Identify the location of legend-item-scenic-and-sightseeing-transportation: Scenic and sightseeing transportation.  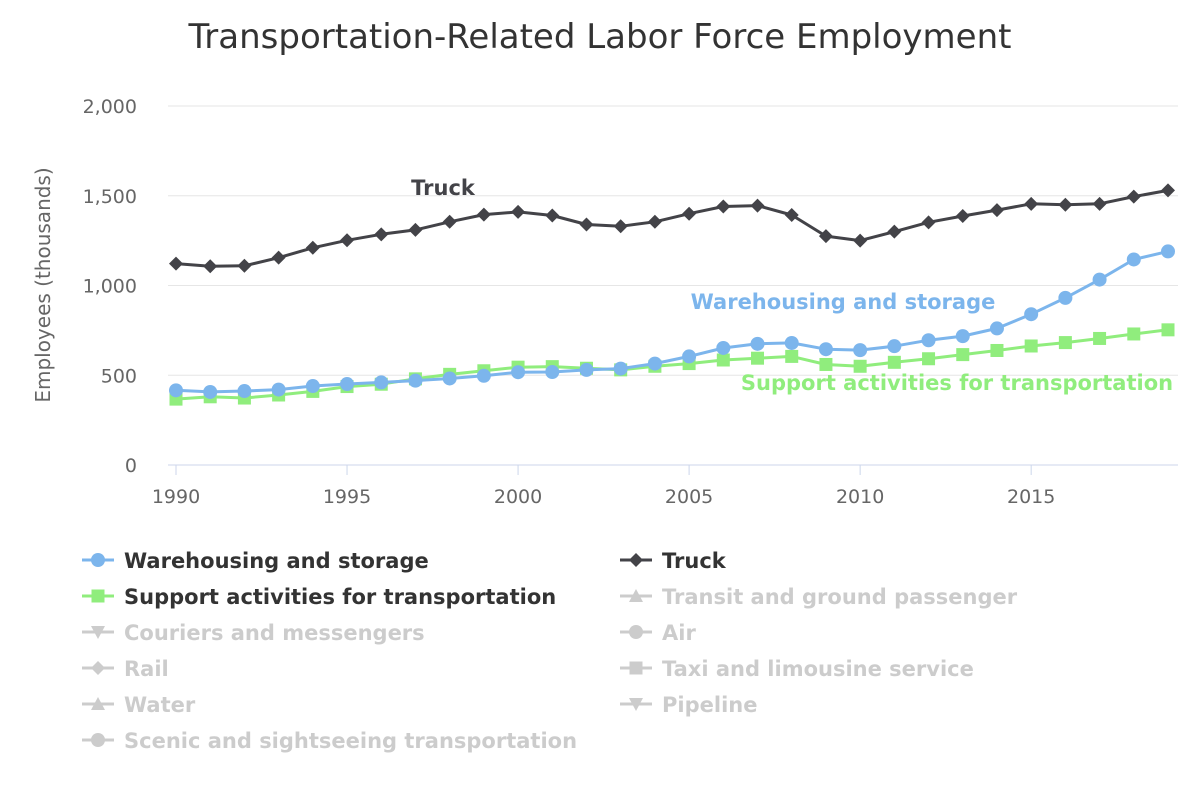
(329, 741).